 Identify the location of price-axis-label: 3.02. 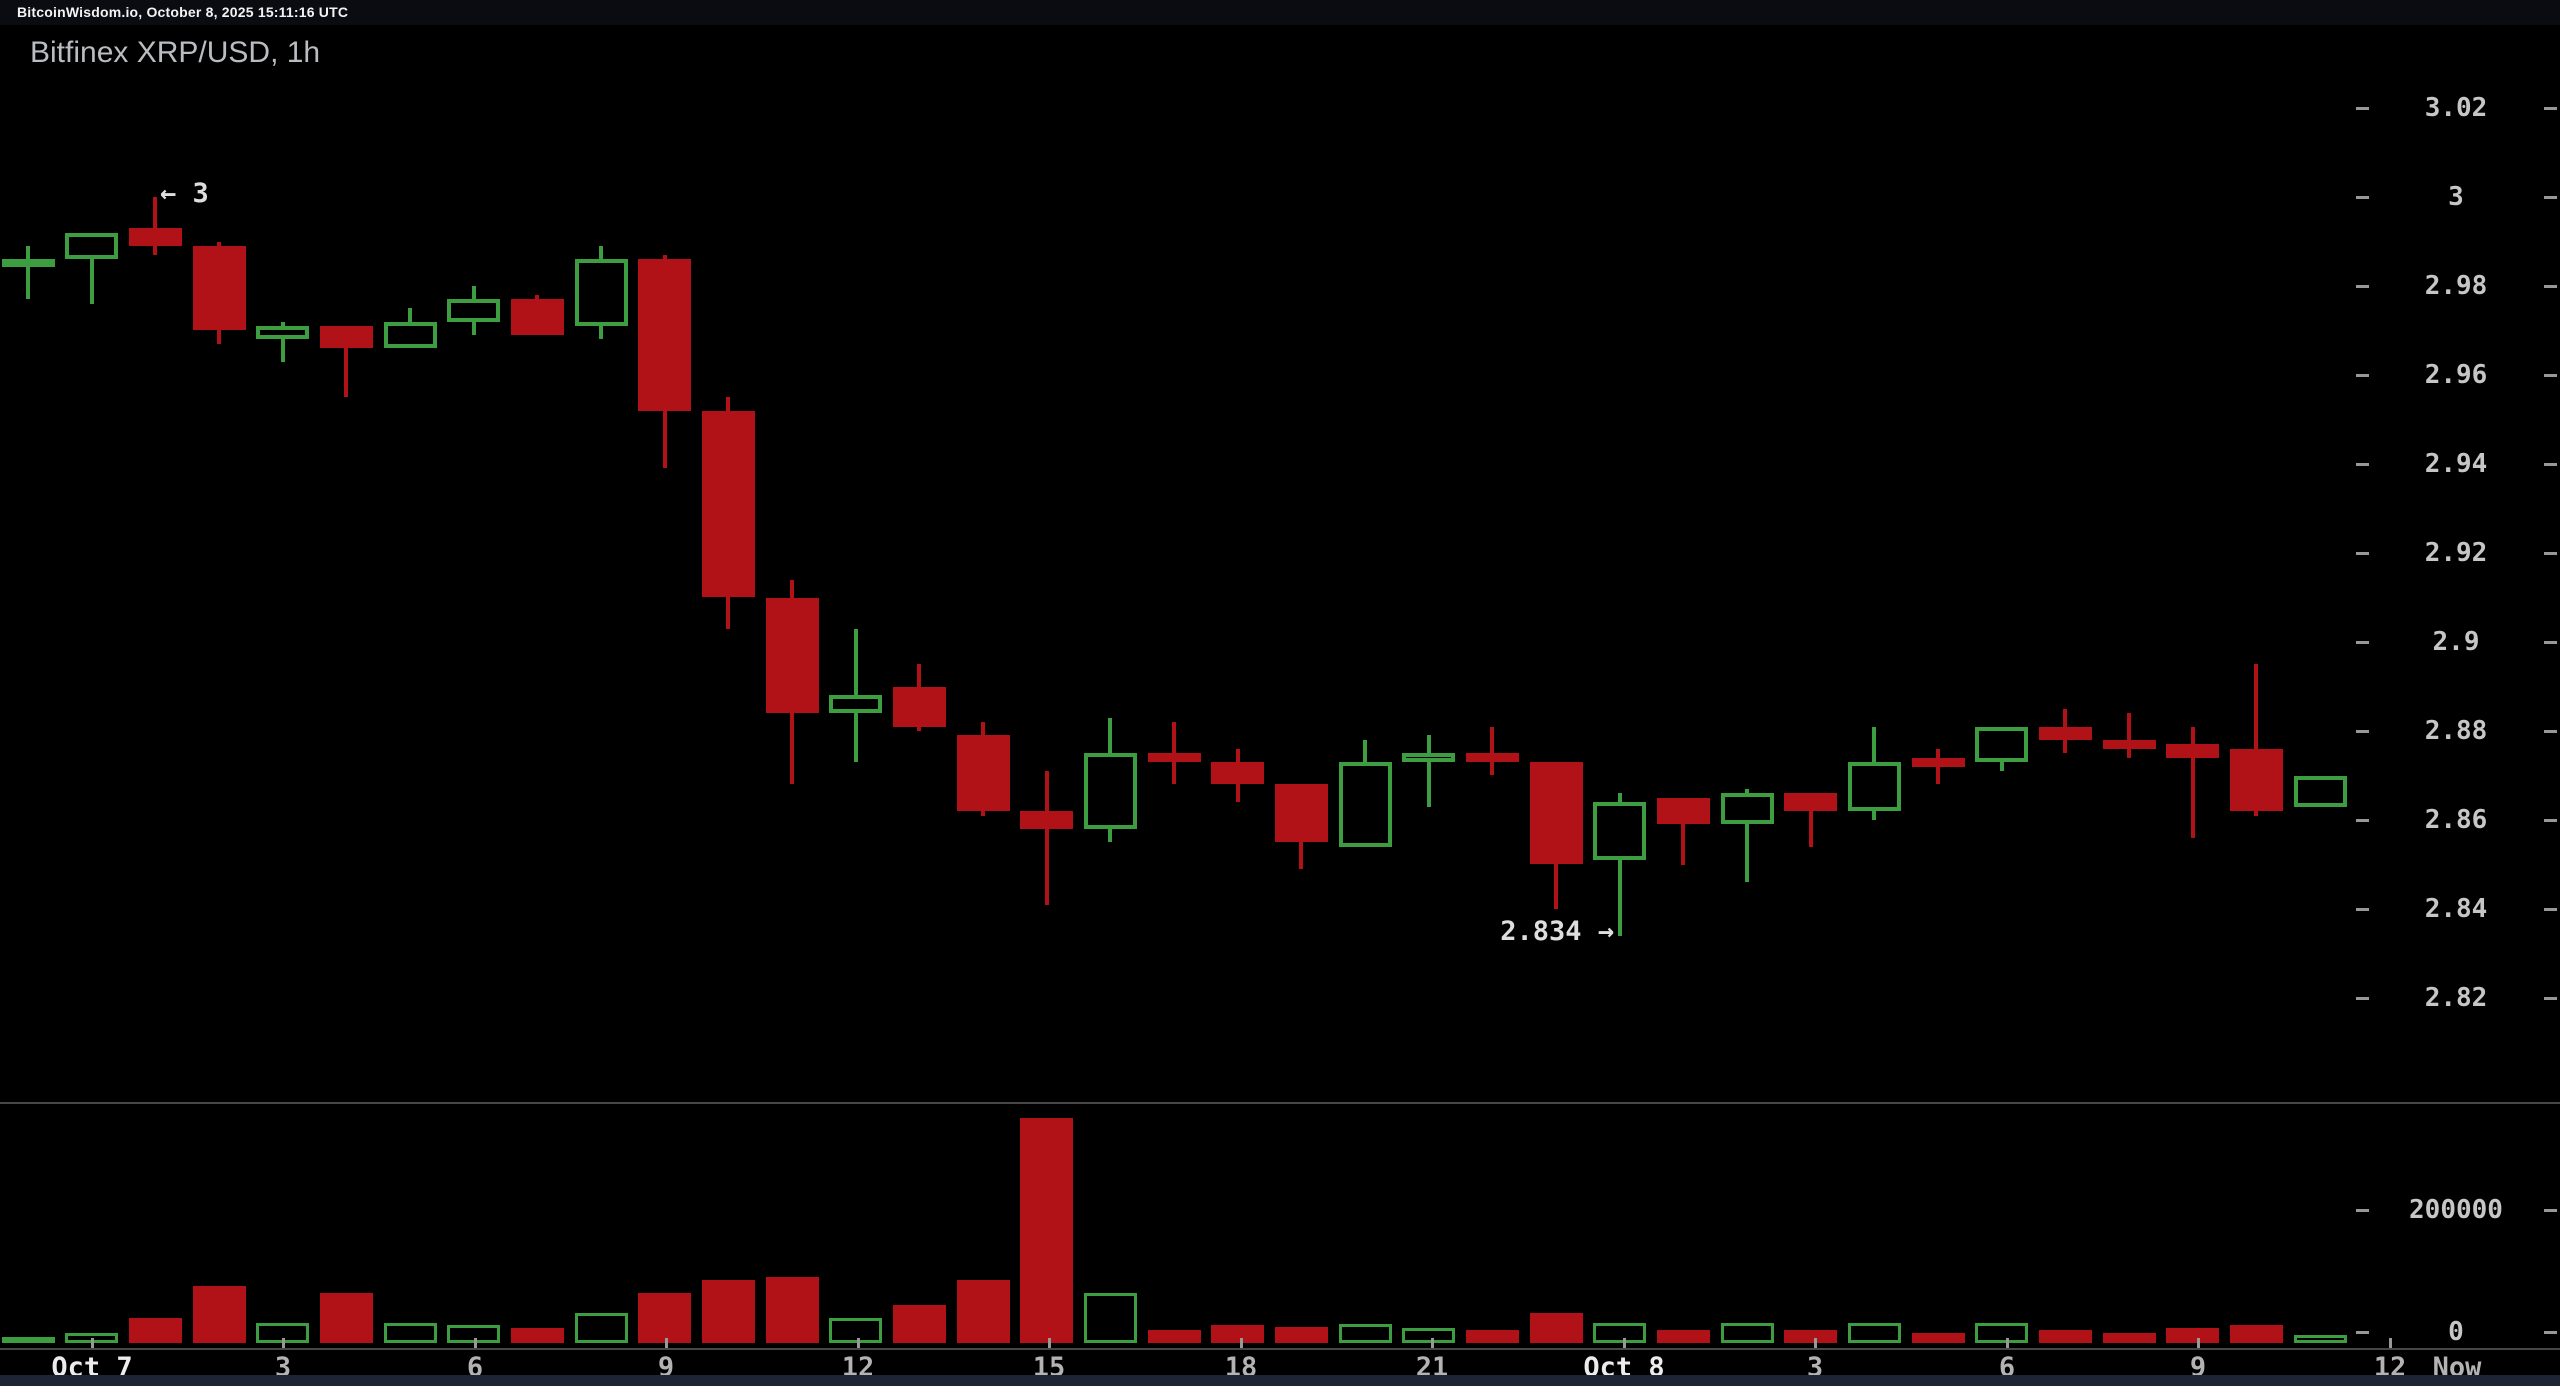
(2456, 108).